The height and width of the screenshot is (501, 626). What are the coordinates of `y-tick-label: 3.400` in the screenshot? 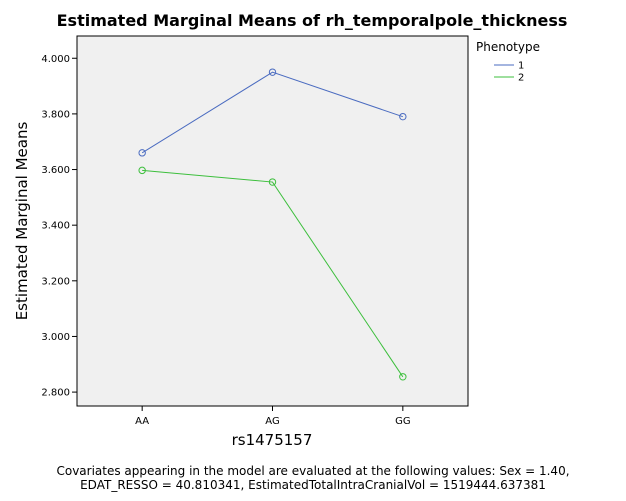 It's located at (55, 226).